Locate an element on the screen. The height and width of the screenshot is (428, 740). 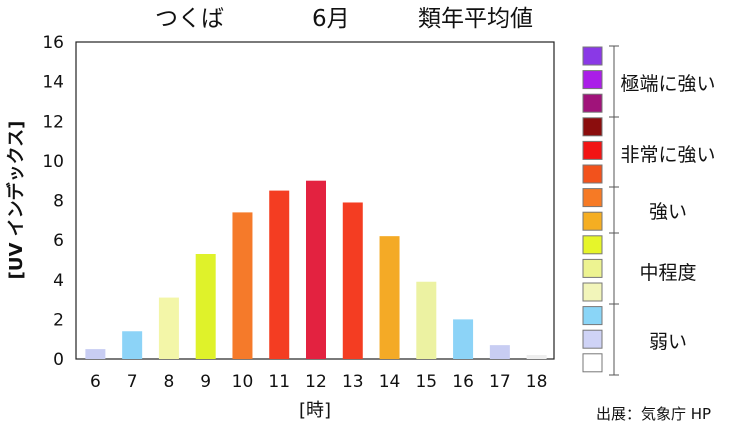
x-tick-label: 15 is located at coordinates (426, 382).